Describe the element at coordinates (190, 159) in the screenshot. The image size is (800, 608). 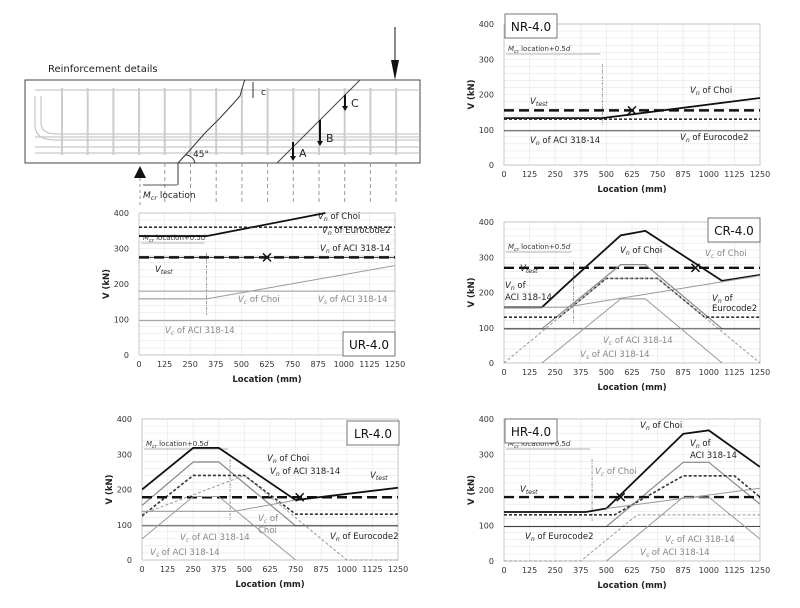
I see `angle-arc` at that location.